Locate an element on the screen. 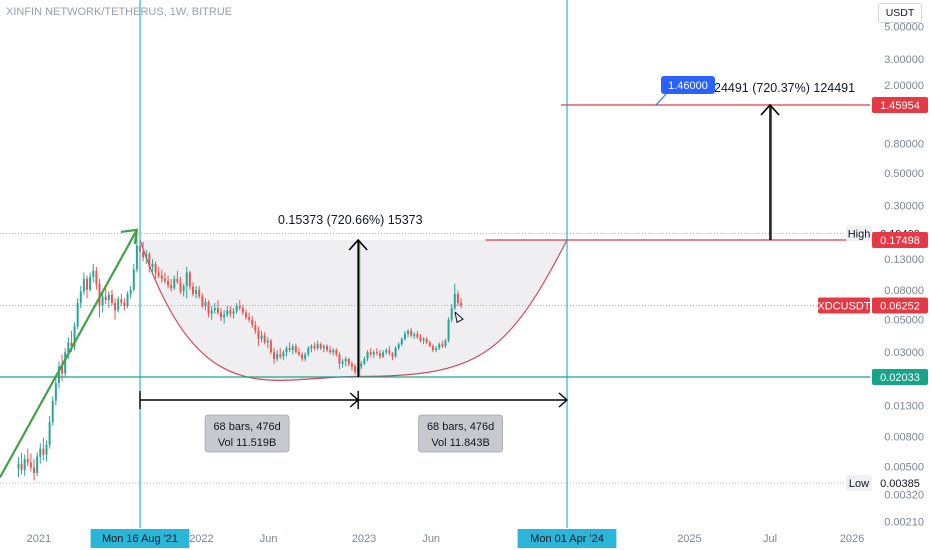 The width and height of the screenshot is (932, 550). y-tick-label: 0.01300 is located at coordinates (904, 406).